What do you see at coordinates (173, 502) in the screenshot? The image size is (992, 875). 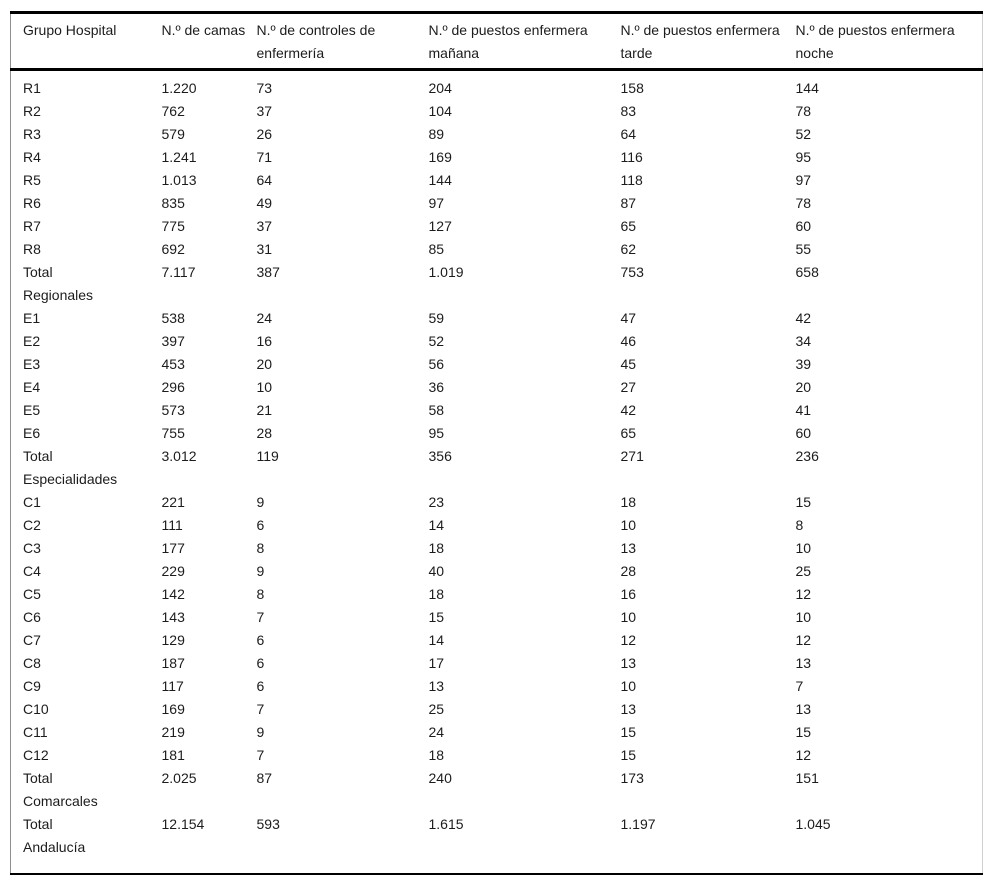 I see `value-cell: 221` at bounding box center [173, 502].